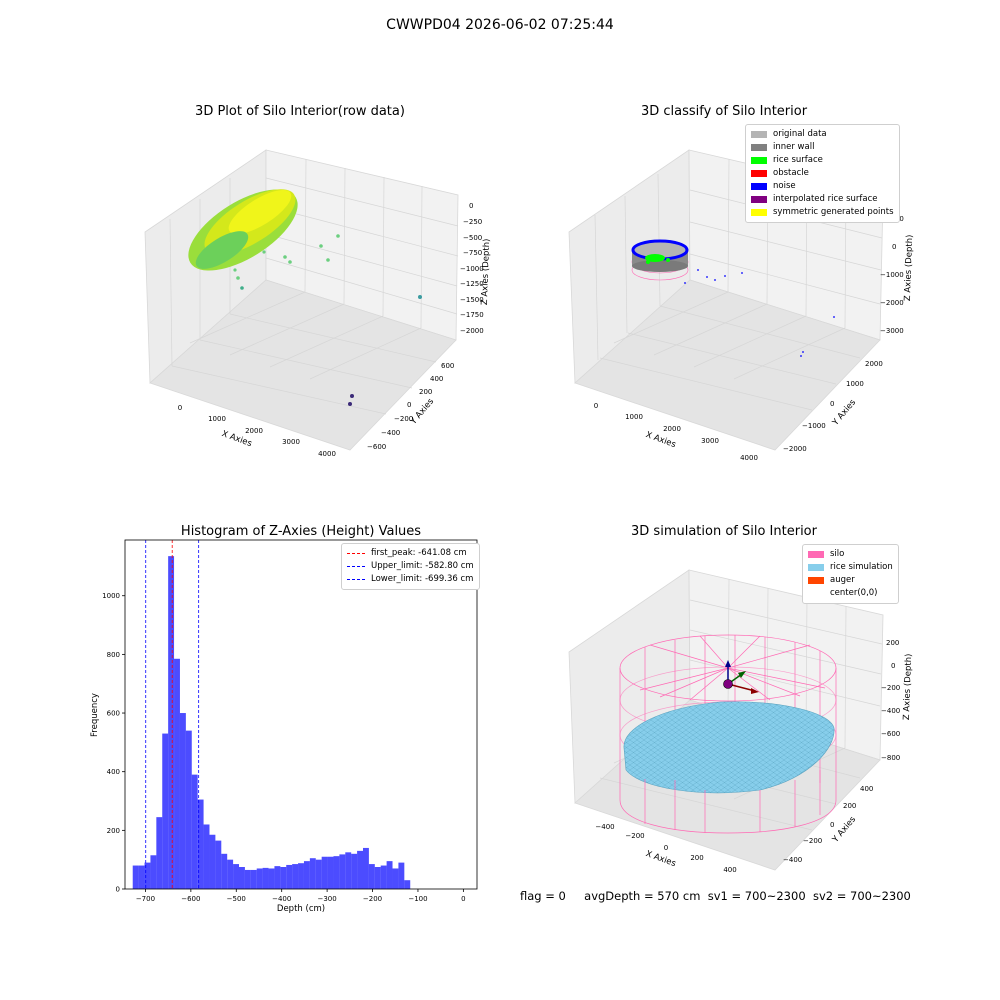 This screenshot has width=1000, height=1000. What do you see at coordinates (111, 596) in the screenshot?
I see `histogram-y-tick: 1000` at bounding box center [111, 596].